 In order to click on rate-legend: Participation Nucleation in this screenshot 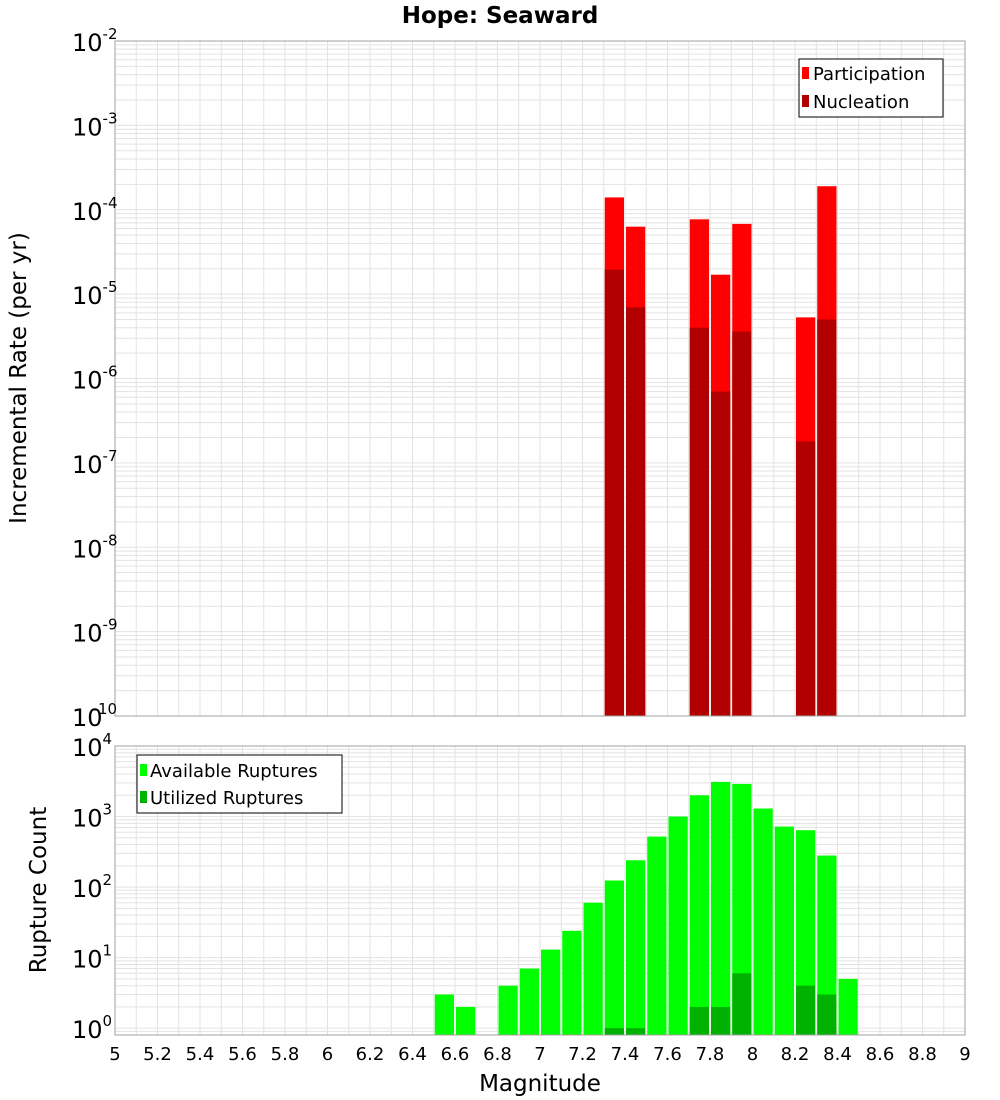, I will do `click(871, 88)`.